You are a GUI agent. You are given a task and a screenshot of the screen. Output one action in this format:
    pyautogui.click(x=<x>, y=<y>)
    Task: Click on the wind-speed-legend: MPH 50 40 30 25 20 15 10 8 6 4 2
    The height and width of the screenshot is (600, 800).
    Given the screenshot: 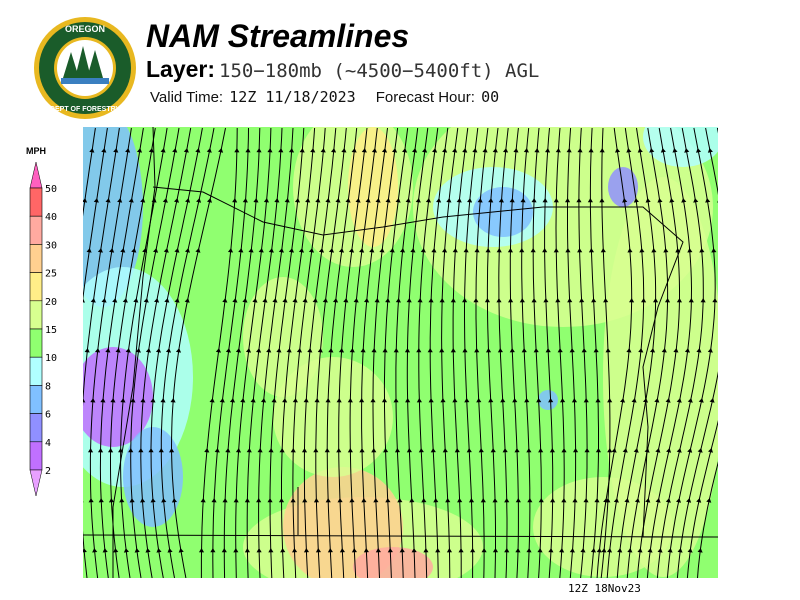 What is the action you would take?
    pyautogui.click(x=41, y=321)
    